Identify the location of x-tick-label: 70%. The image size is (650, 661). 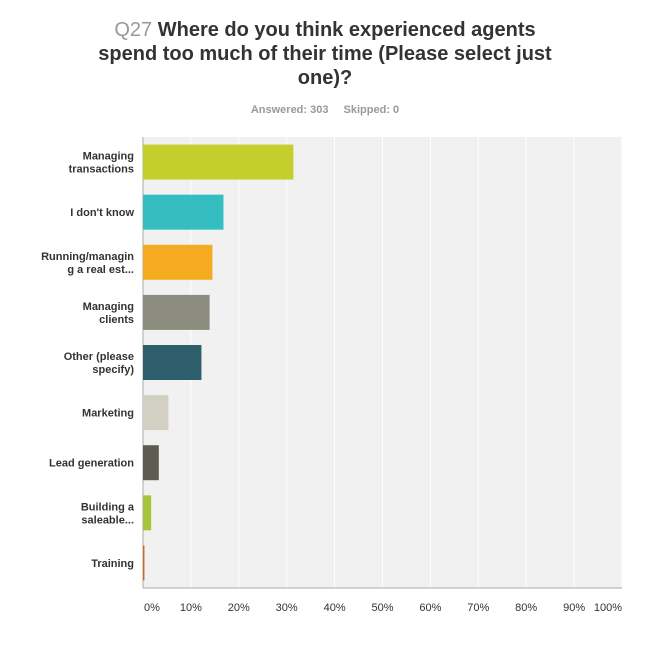
(478, 608).